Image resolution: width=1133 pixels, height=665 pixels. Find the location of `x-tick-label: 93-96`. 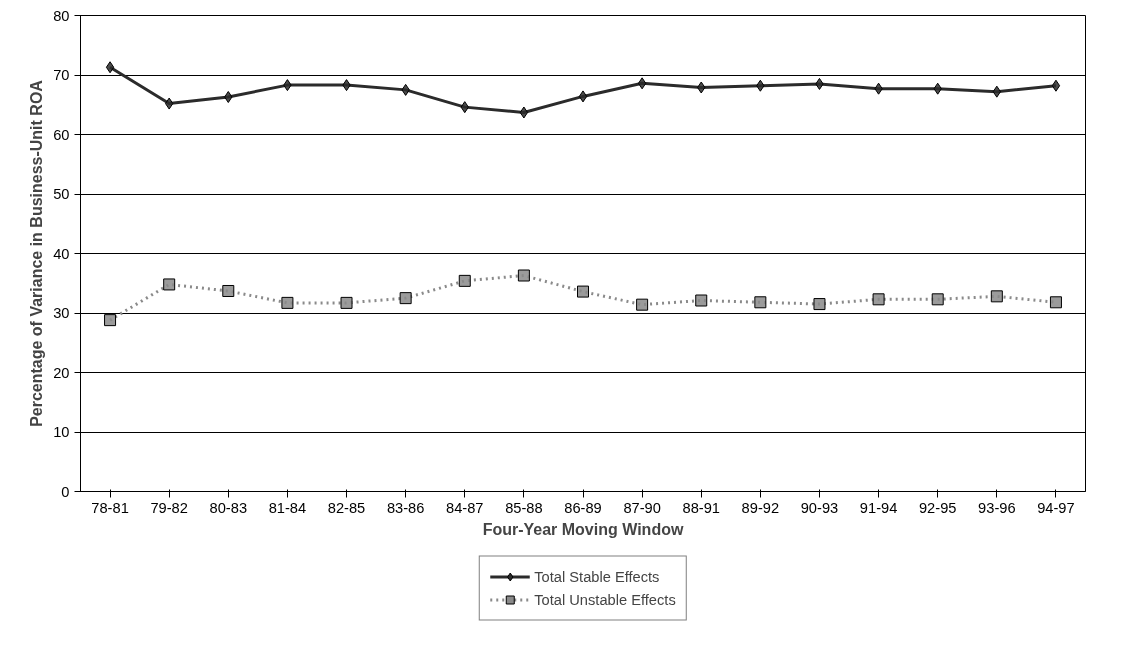

x-tick-label: 93-96 is located at coordinates (997, 507).